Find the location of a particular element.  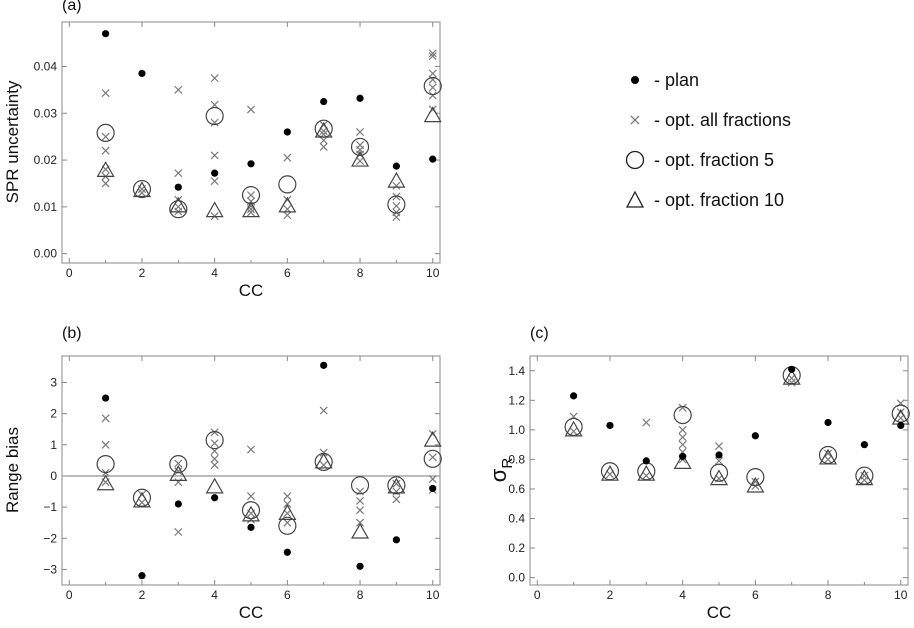

y-tick-label: 3 is located at coordinates (53, 382).